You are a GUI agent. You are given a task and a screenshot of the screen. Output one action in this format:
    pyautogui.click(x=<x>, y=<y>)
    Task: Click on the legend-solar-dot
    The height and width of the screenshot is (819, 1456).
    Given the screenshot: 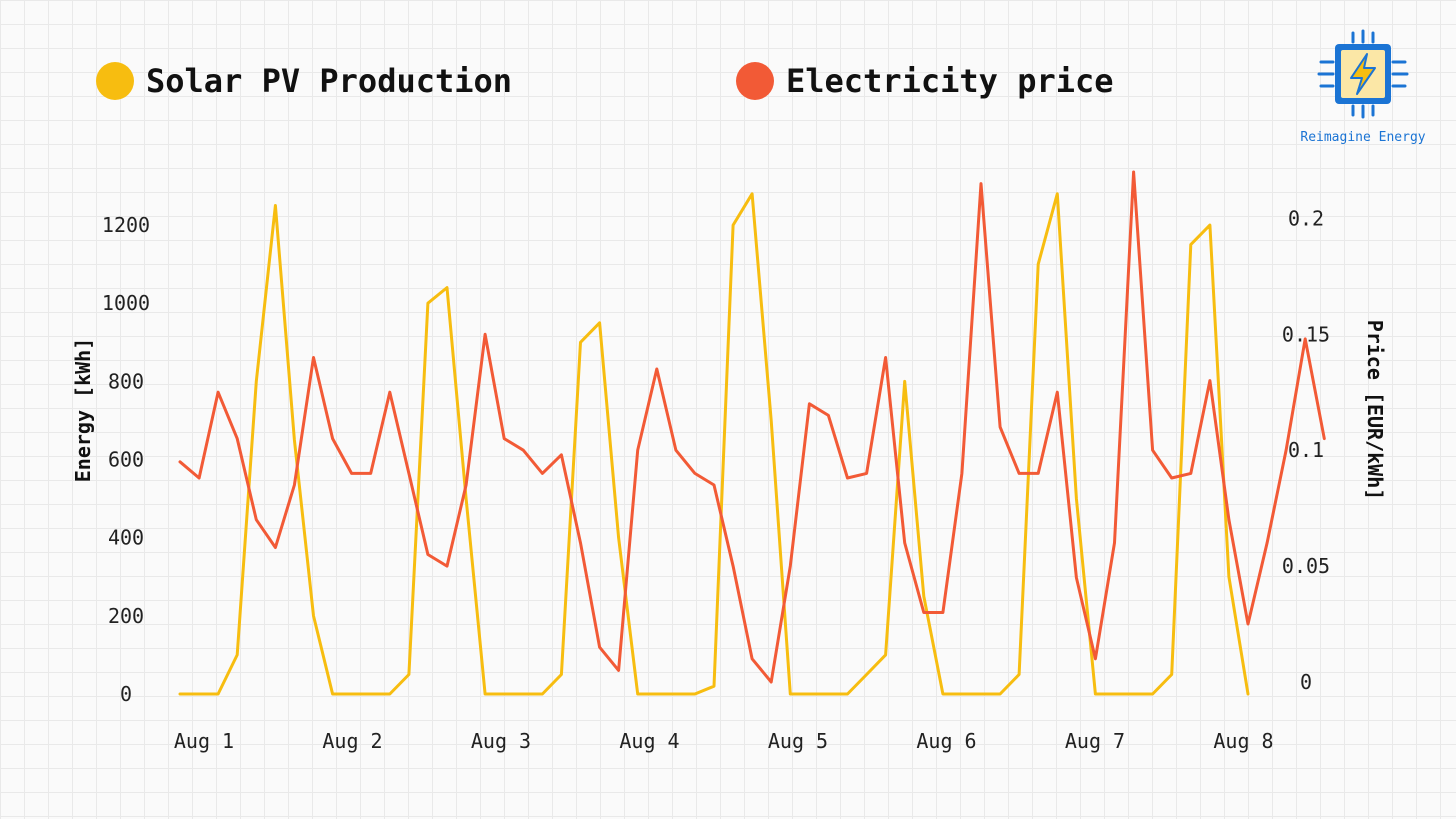 What is the action you would take?
    pyautogui.click(x=115, y=81)
    